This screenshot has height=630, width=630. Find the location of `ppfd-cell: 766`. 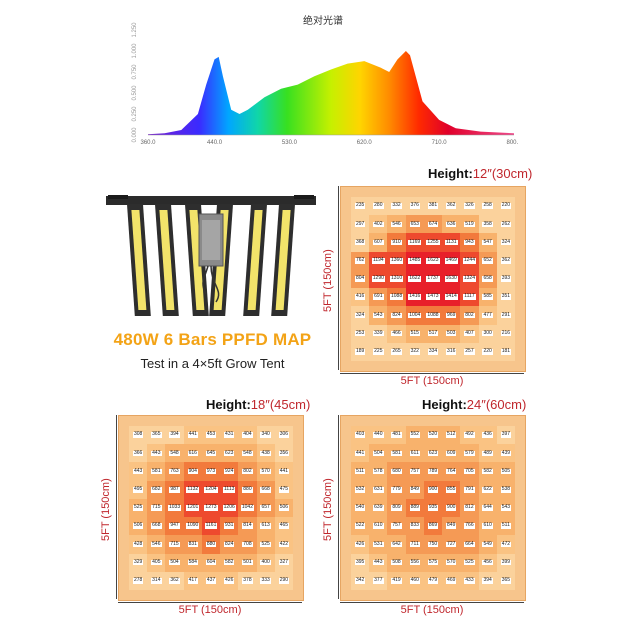

ppfd-cell: 766 is located at coordinates (469, 526).